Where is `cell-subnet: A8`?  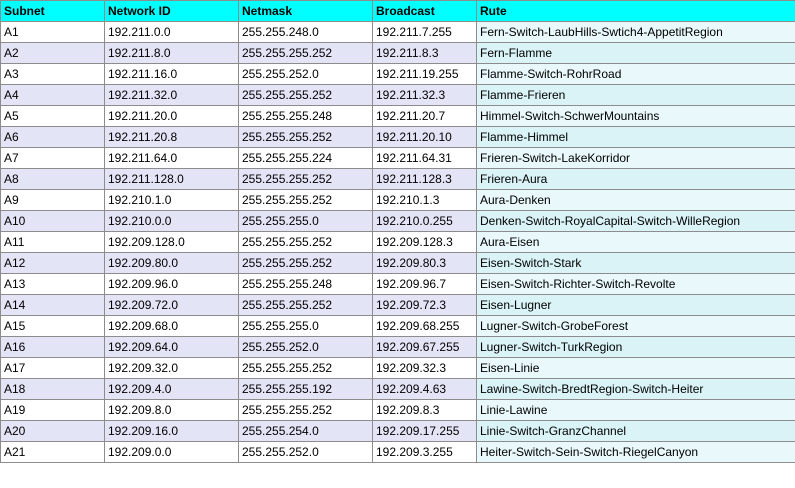 cell-subnet: A8 is located at coordinates (52, 179).